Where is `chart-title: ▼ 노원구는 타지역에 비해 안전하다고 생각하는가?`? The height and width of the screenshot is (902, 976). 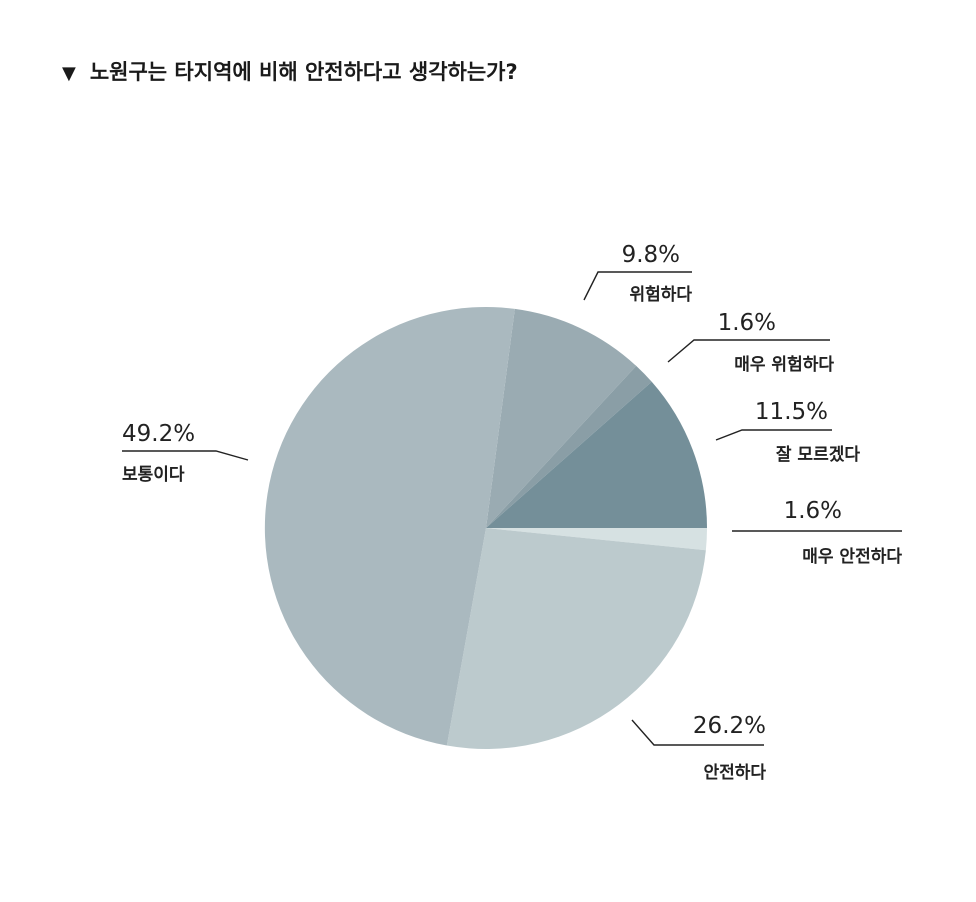
chart-title: ▼ 노원구는 타지역에 비해 안전하다고 생각하는가? is located at coordinates (290, 71).